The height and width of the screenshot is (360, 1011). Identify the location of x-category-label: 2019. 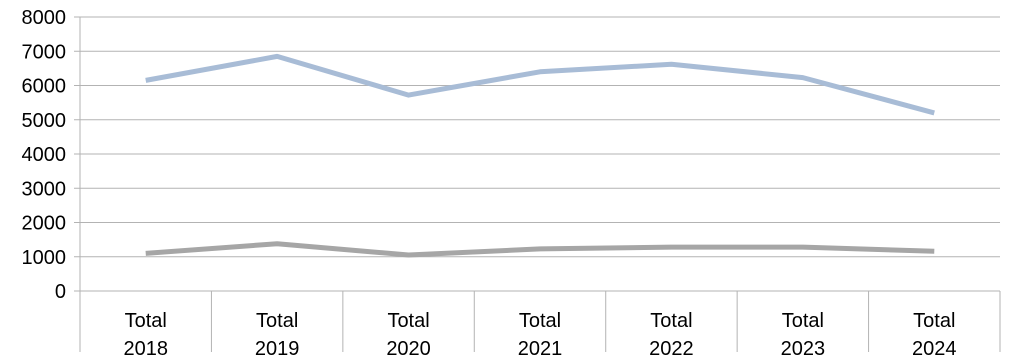
(277, 349).